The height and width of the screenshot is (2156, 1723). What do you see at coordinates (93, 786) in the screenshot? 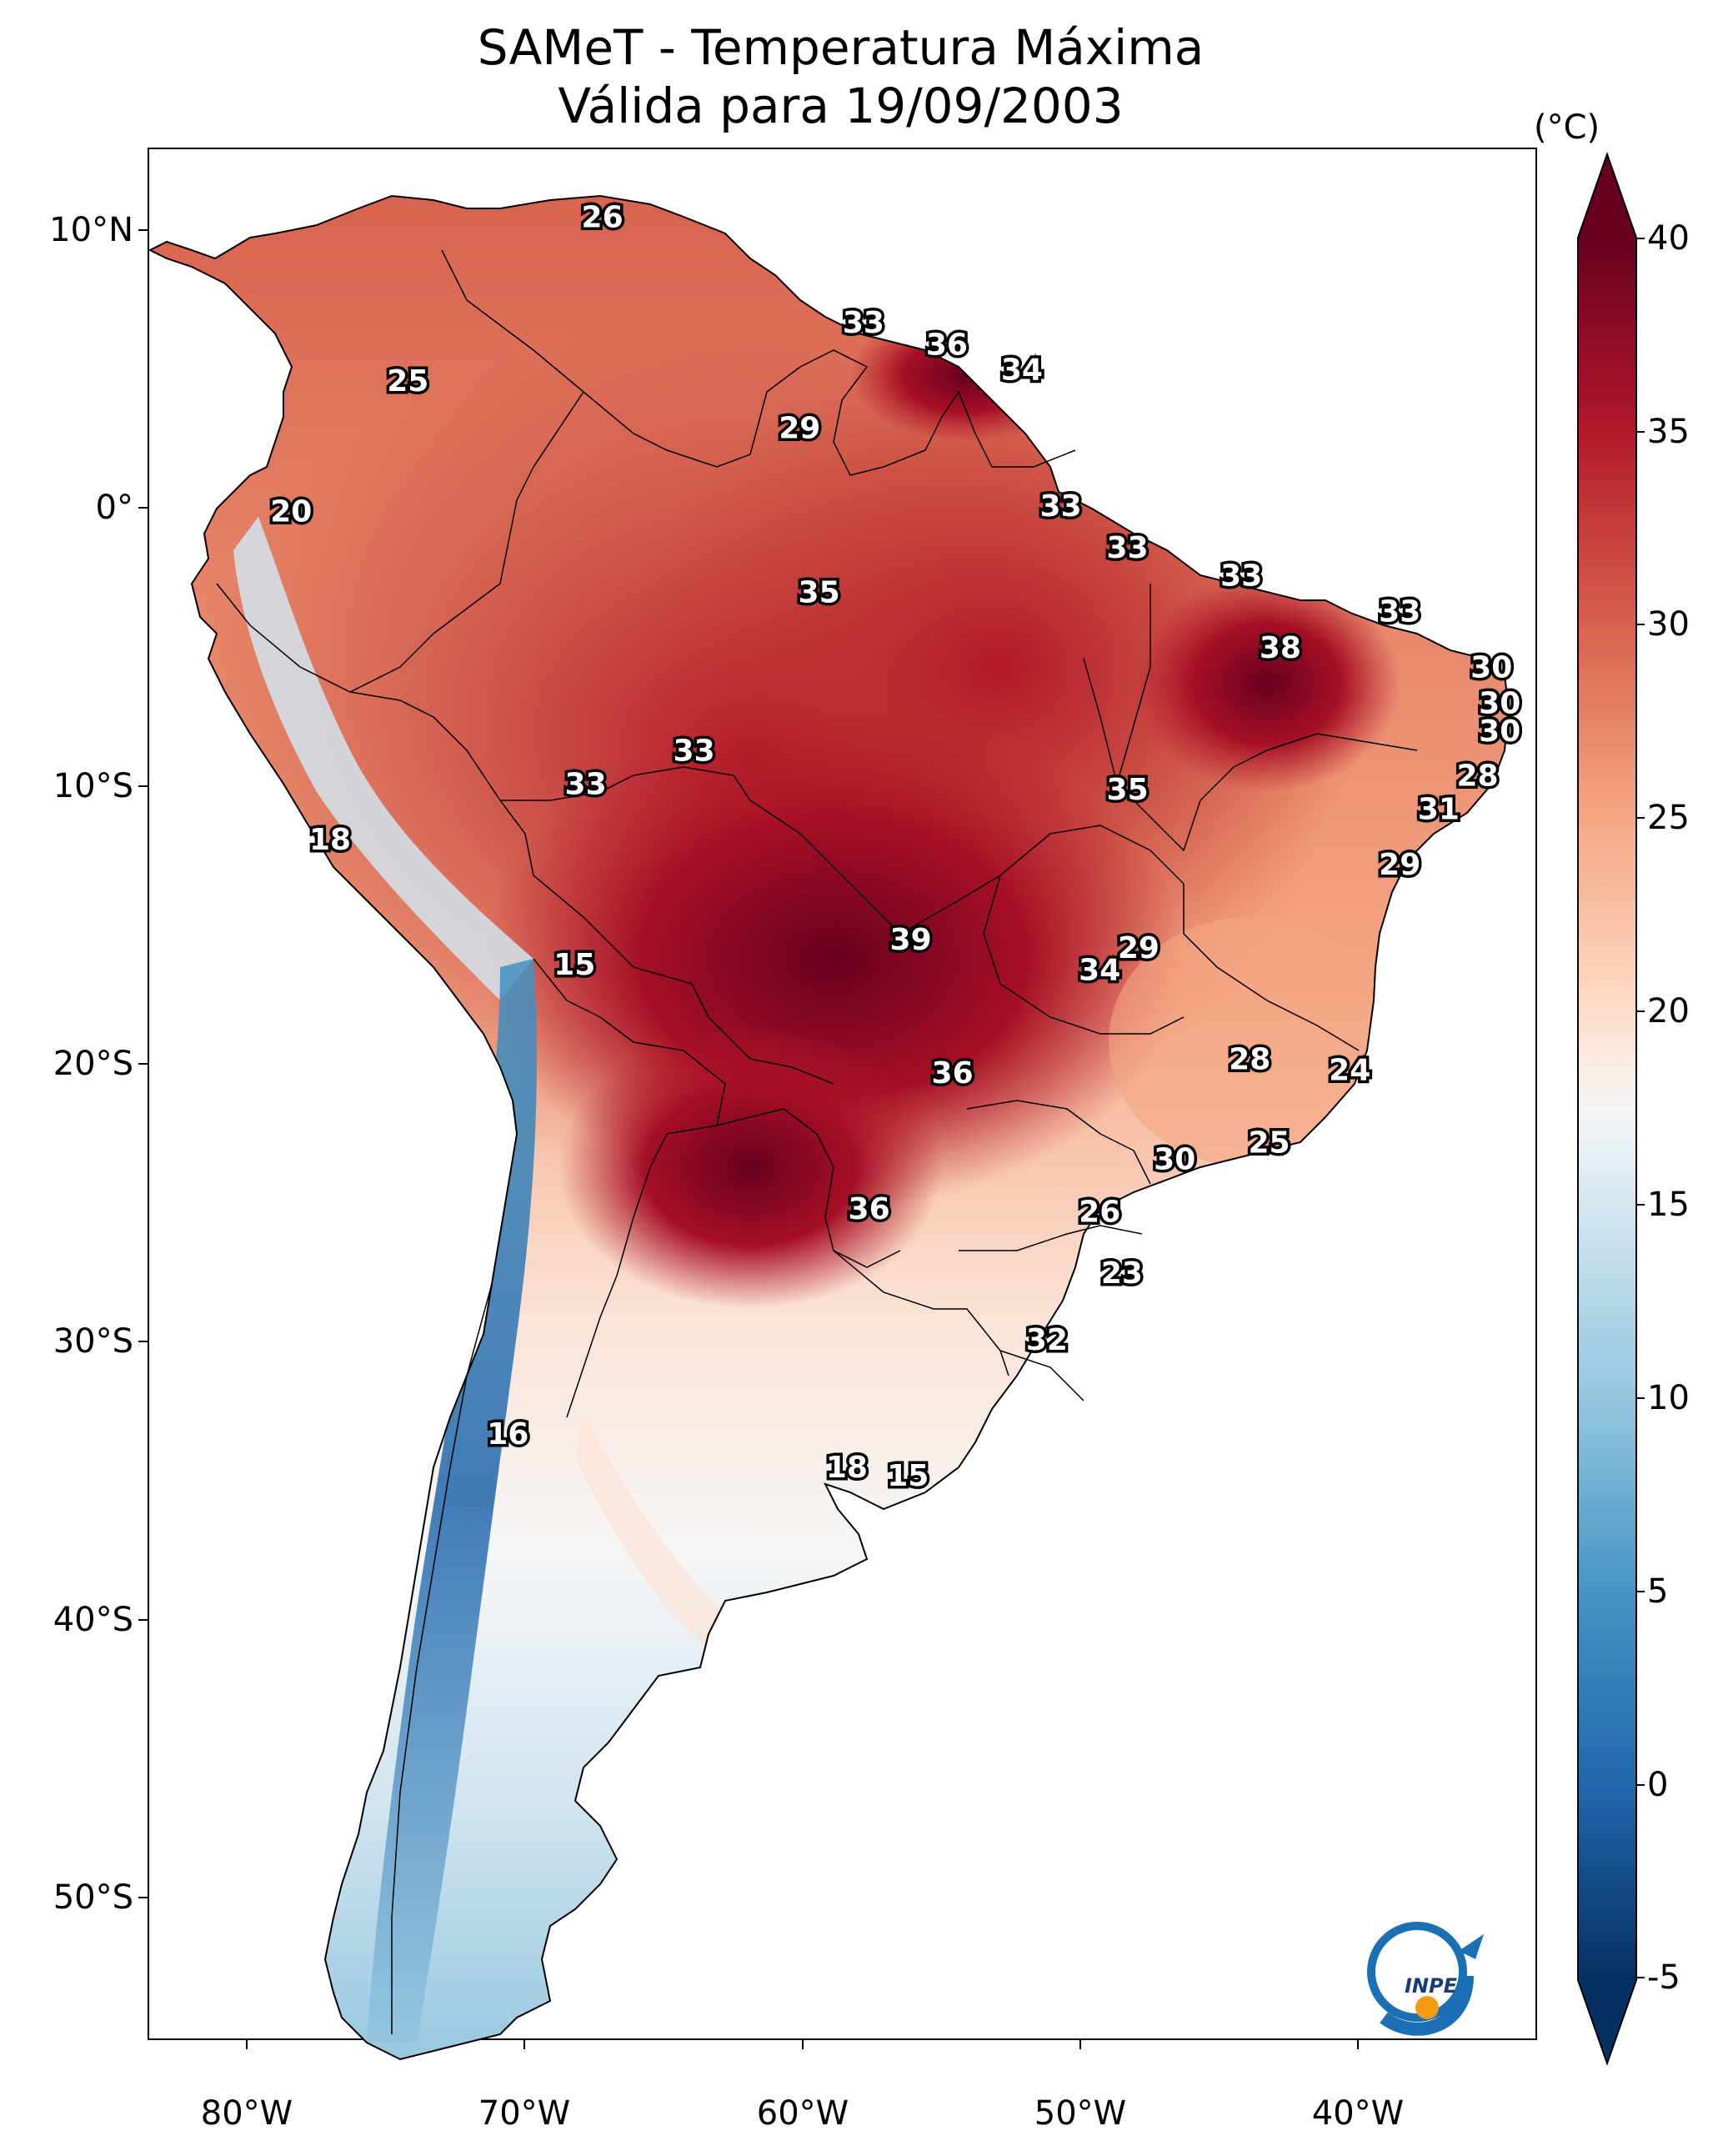
I see `lat-label-10s: 10°S` at bounding box center [93, 786].